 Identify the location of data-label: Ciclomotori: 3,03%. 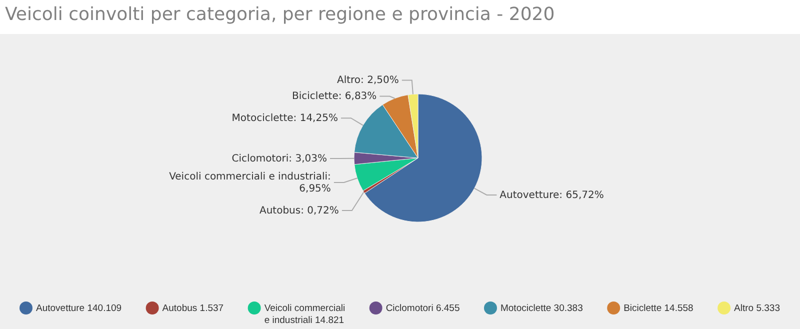
(279, 158).